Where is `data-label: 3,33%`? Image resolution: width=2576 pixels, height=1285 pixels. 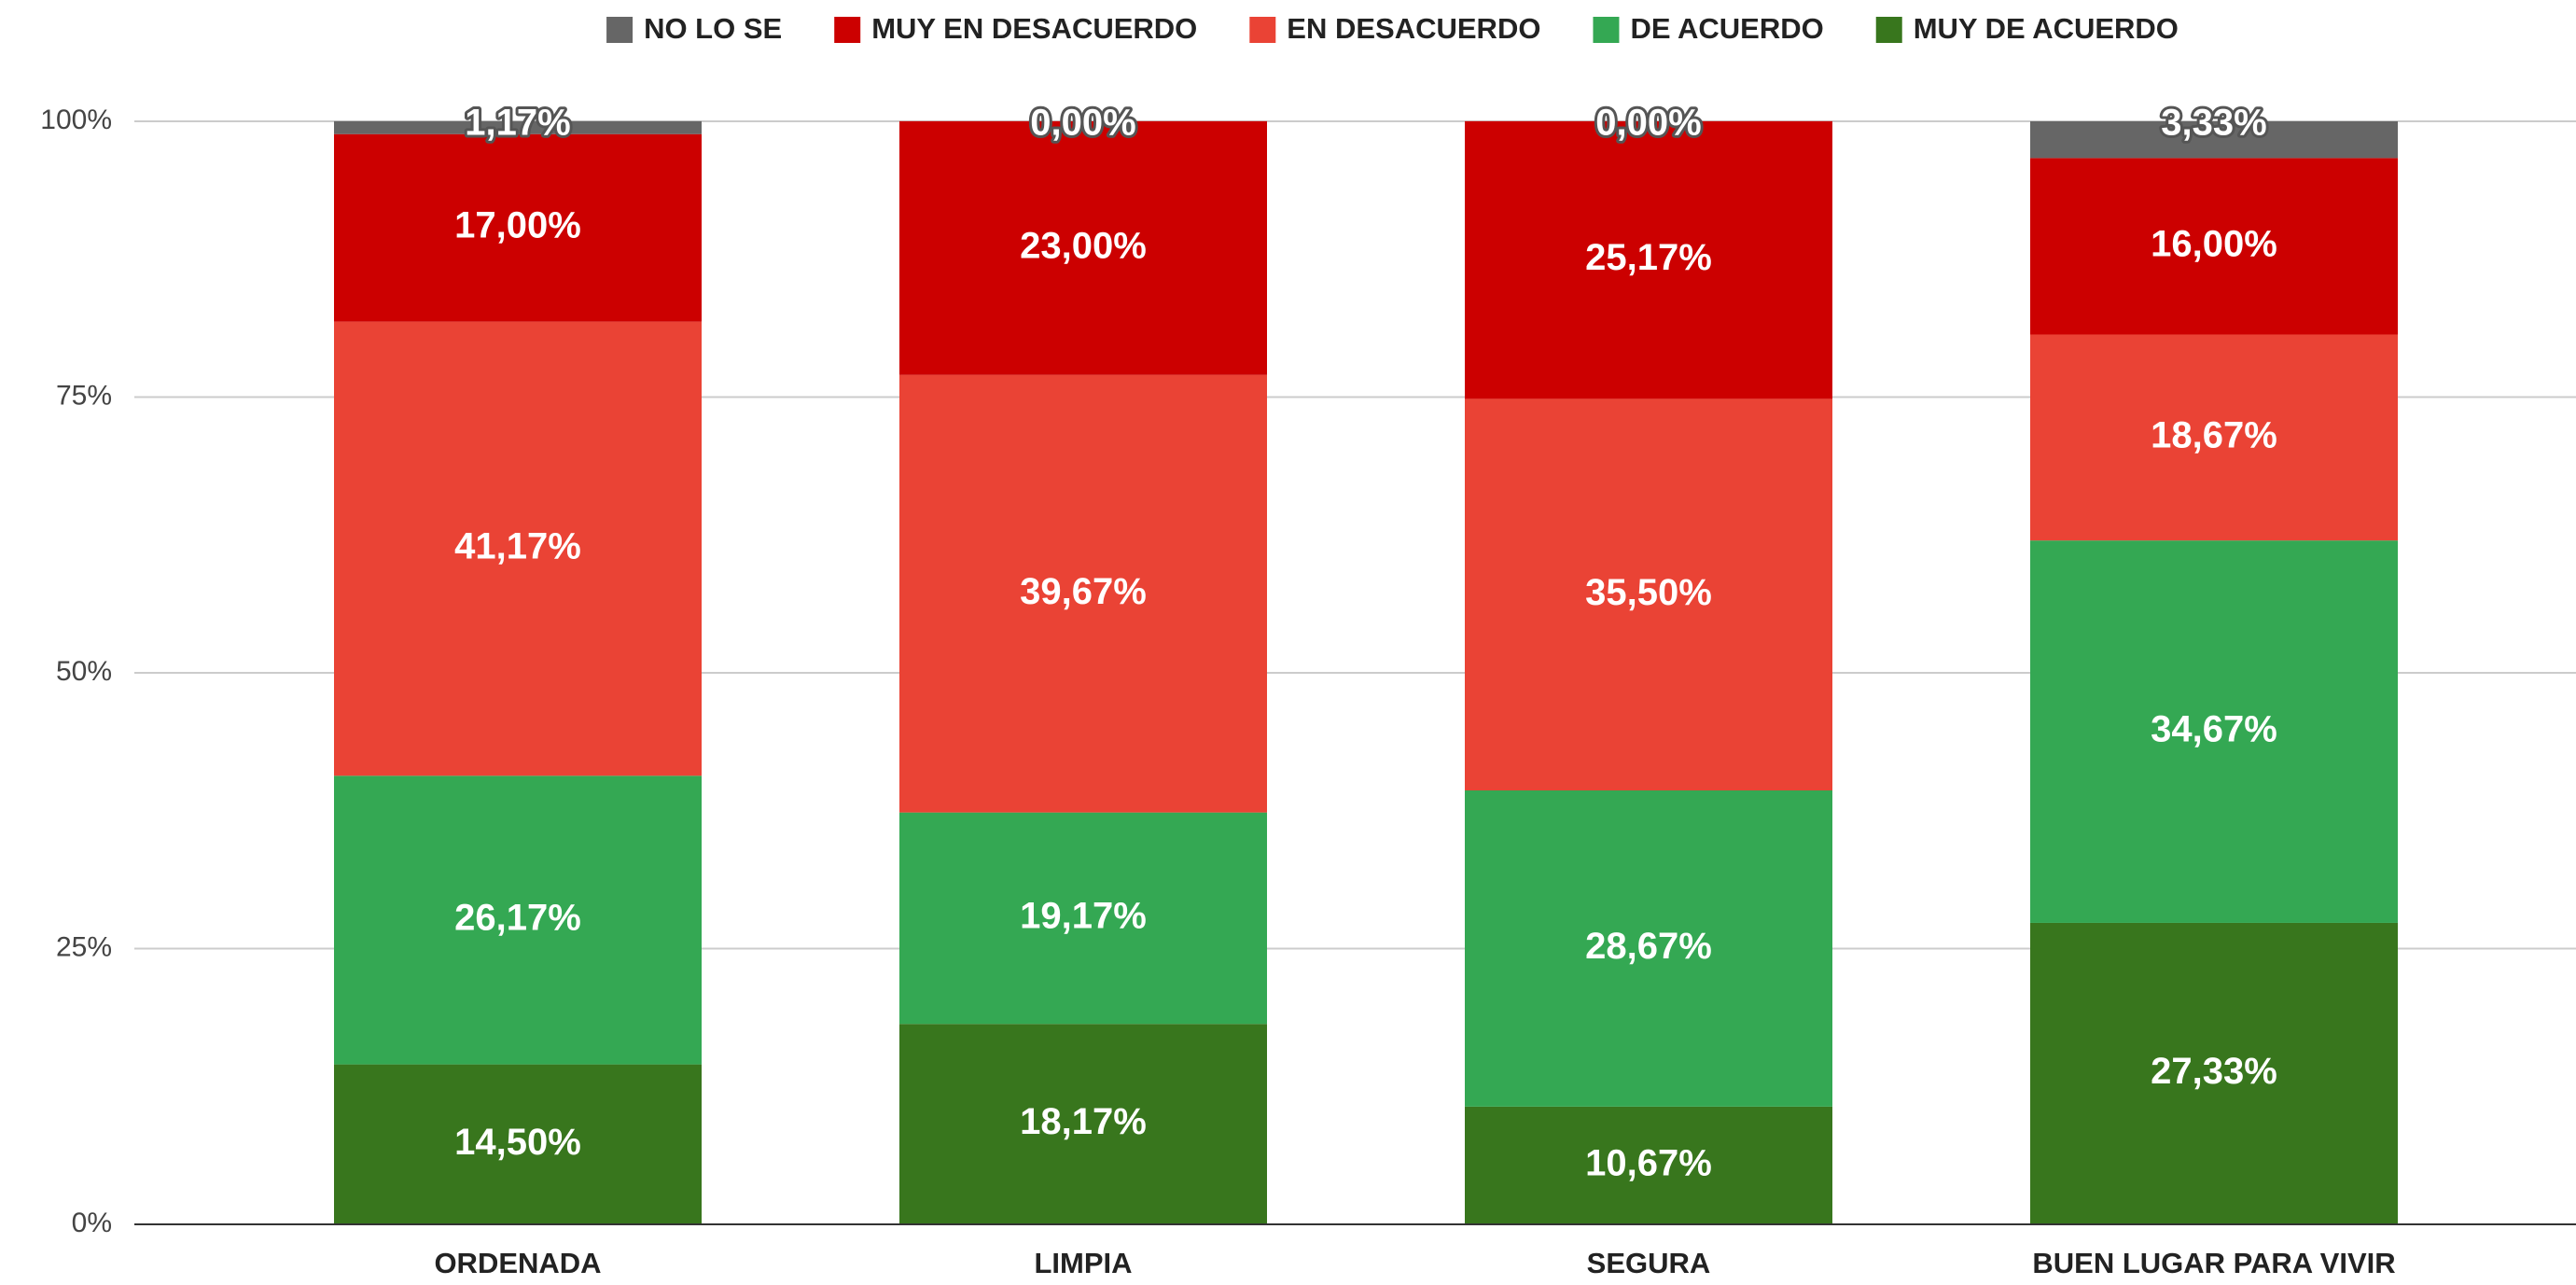 data-label: 3,33% is located at coordinates (2213, 123).